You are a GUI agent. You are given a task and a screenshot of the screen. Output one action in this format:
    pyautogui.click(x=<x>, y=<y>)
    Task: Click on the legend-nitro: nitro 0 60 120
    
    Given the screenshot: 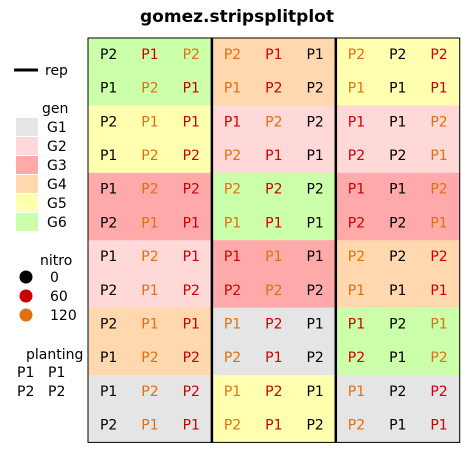 What is the action you would take?
    pyautogui.click(x=48, y=288)
    